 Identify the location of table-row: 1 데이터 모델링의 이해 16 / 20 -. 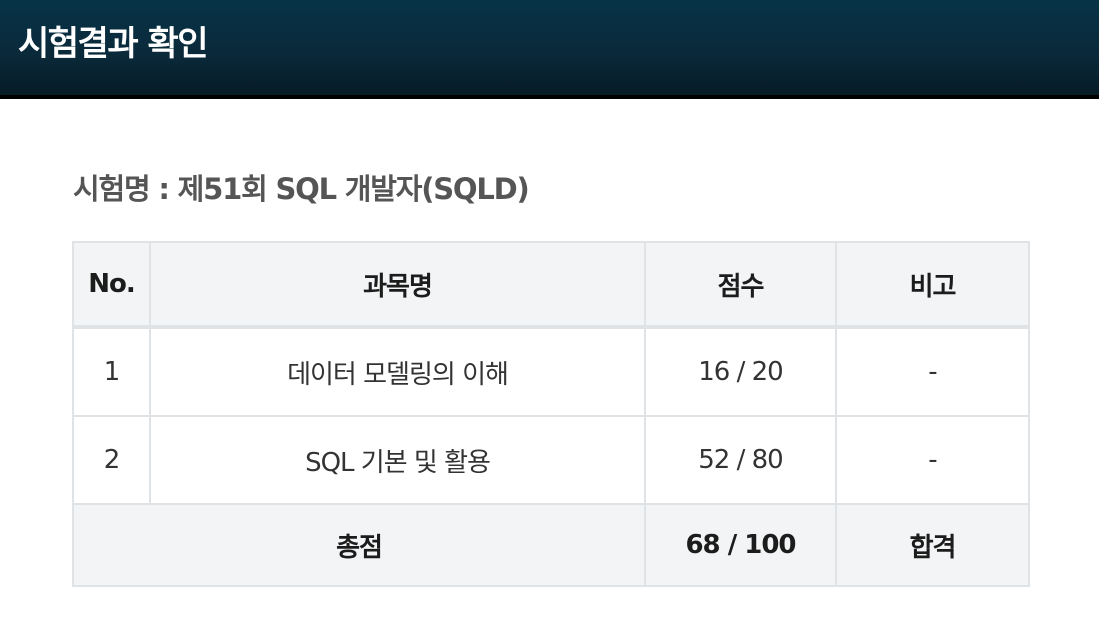
(551, 371).